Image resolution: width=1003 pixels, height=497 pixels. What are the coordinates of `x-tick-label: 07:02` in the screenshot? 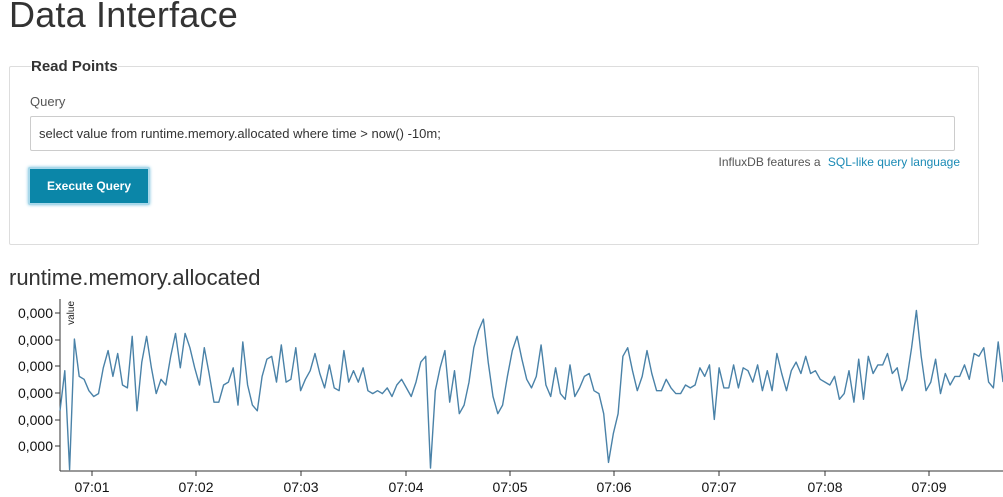 It's located at (195, 487).